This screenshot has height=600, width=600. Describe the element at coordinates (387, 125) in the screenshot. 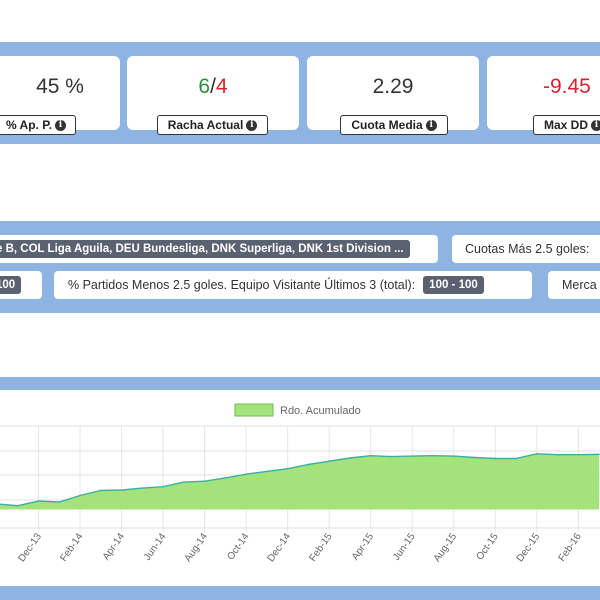

I see `cuota-label: Cuota Media` at that location.